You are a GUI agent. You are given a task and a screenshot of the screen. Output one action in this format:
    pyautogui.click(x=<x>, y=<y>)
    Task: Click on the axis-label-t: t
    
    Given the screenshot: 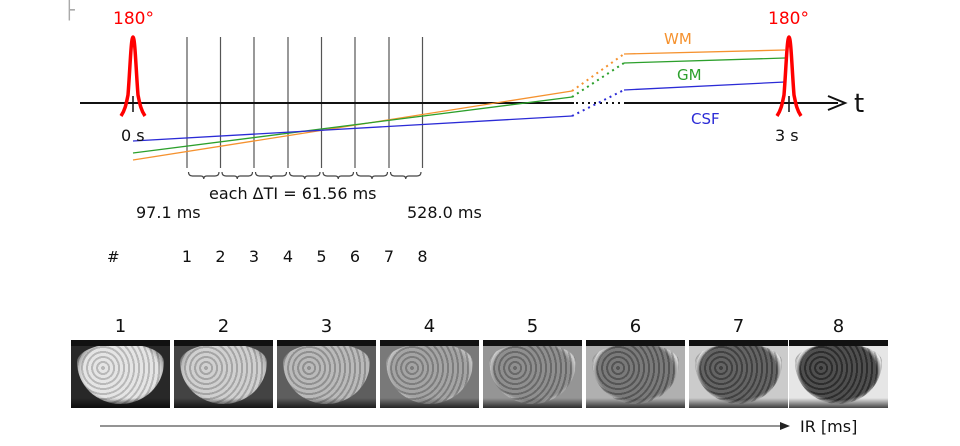 What is the action you would take?
    pyautogui.click(x=859, y=104)
    